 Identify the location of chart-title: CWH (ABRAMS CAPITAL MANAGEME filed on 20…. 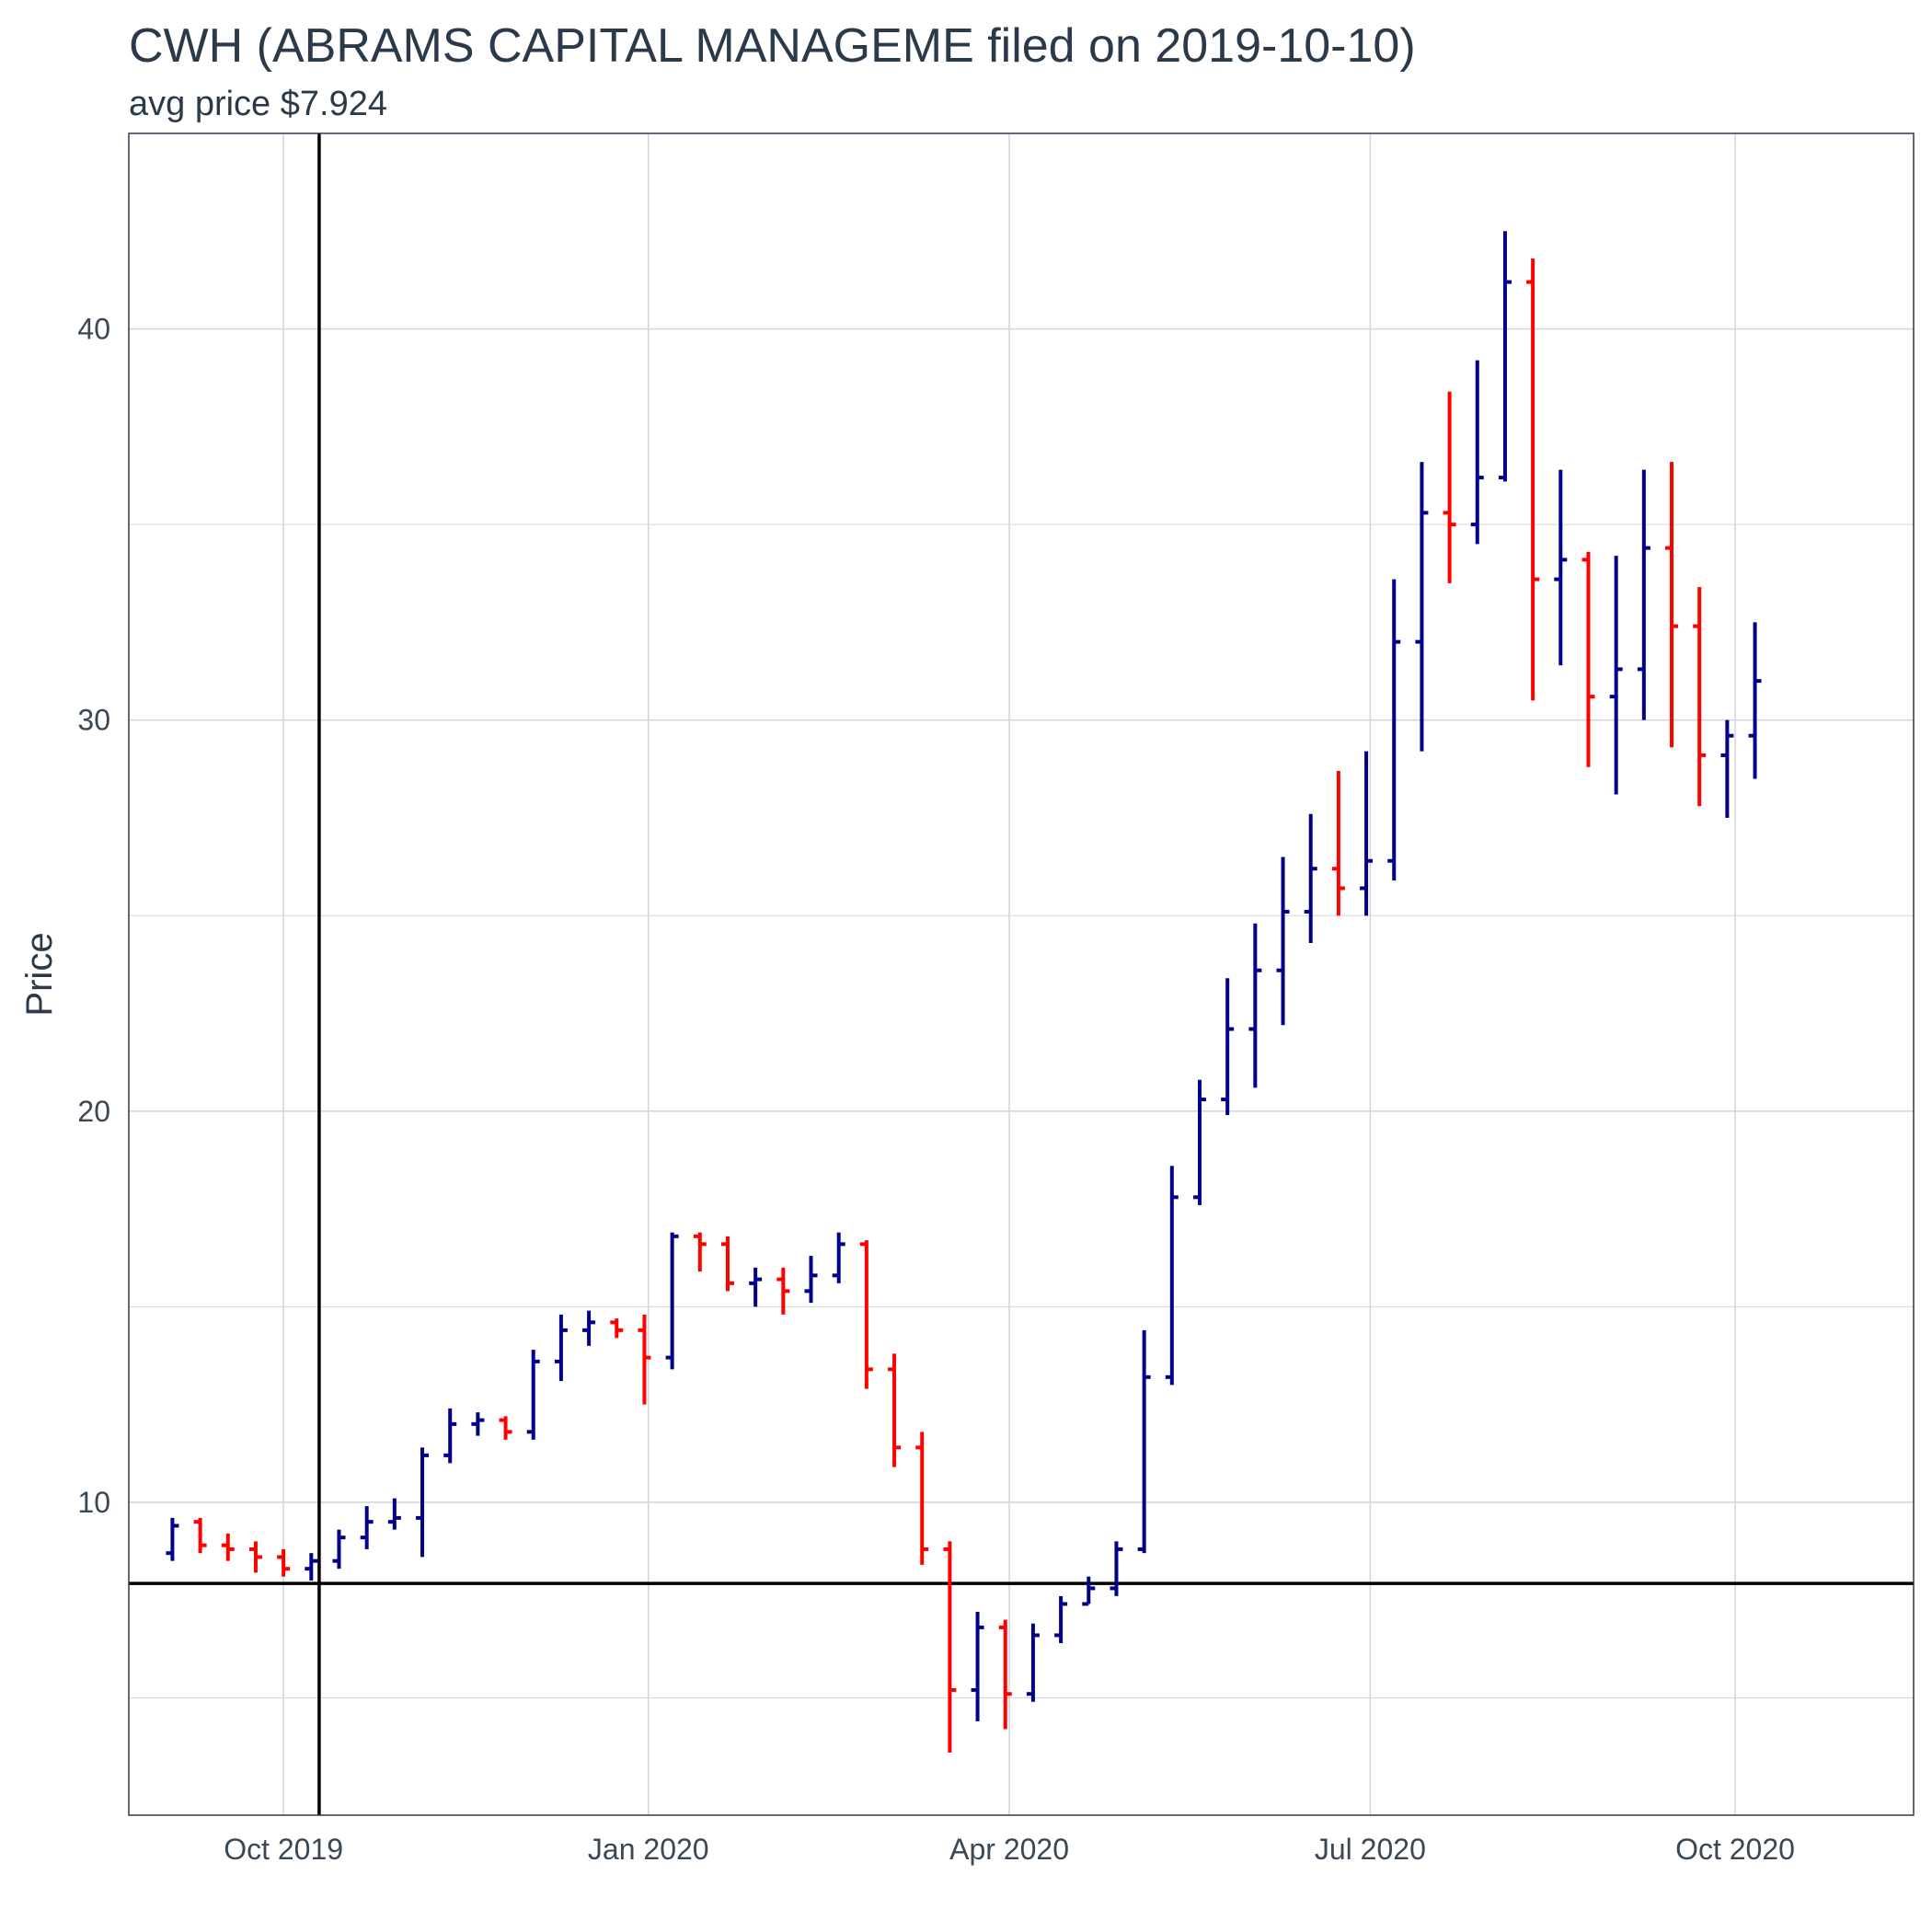
(772, 46).